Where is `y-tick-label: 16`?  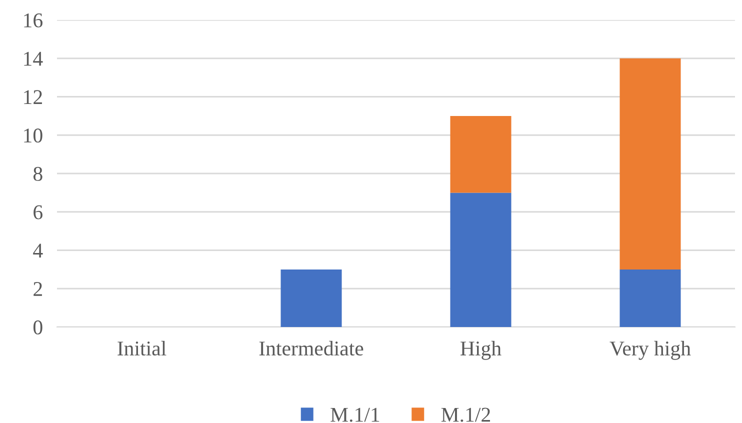 y-tick-label: 16 is located at coordinates (33, 20).